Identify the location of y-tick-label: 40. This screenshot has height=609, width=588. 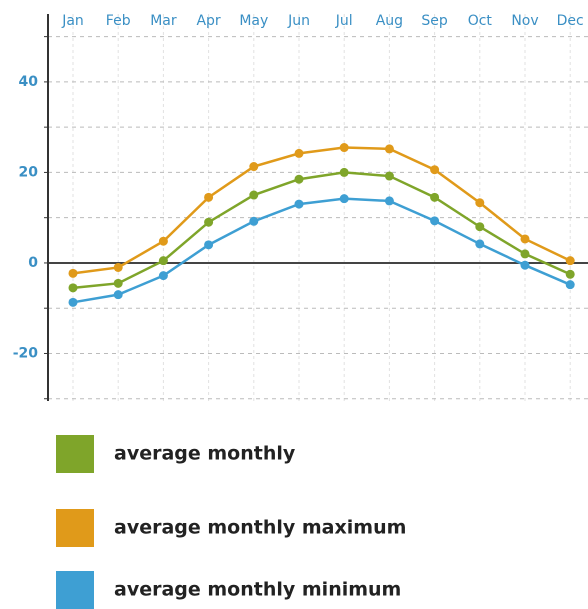
(29, 82).